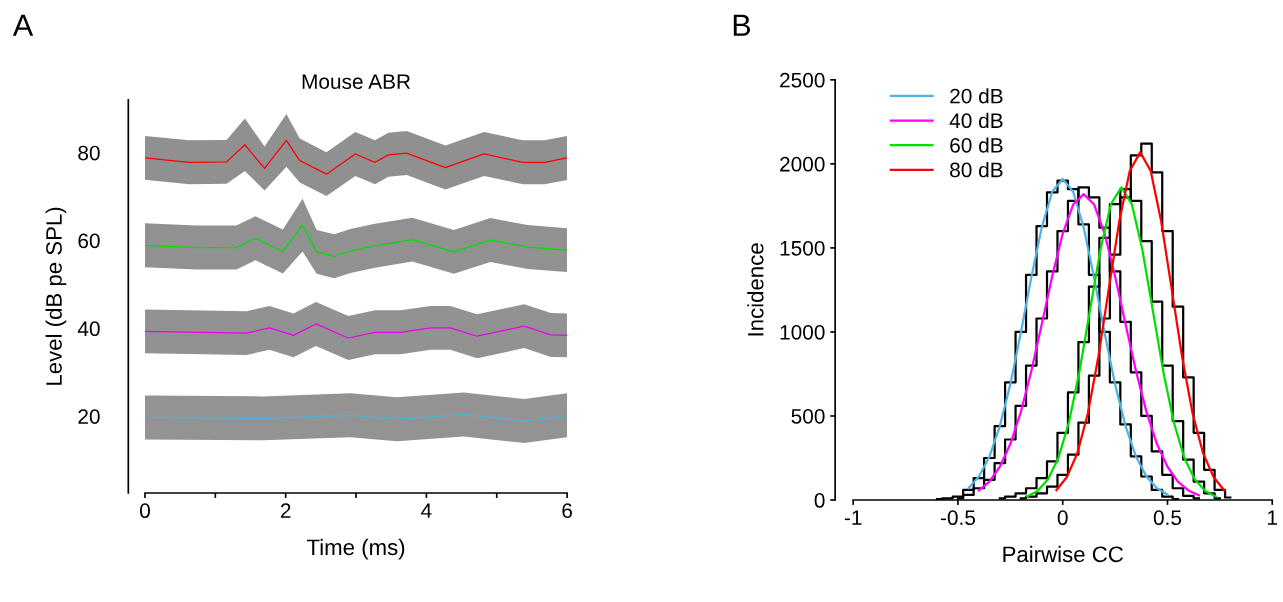 Image resolution: width=1283 pixels, height=602 pixels. Describe the element at coordinates (1167, 518) in the screenshot. I see `x-tick-label: 0.5` at that location.